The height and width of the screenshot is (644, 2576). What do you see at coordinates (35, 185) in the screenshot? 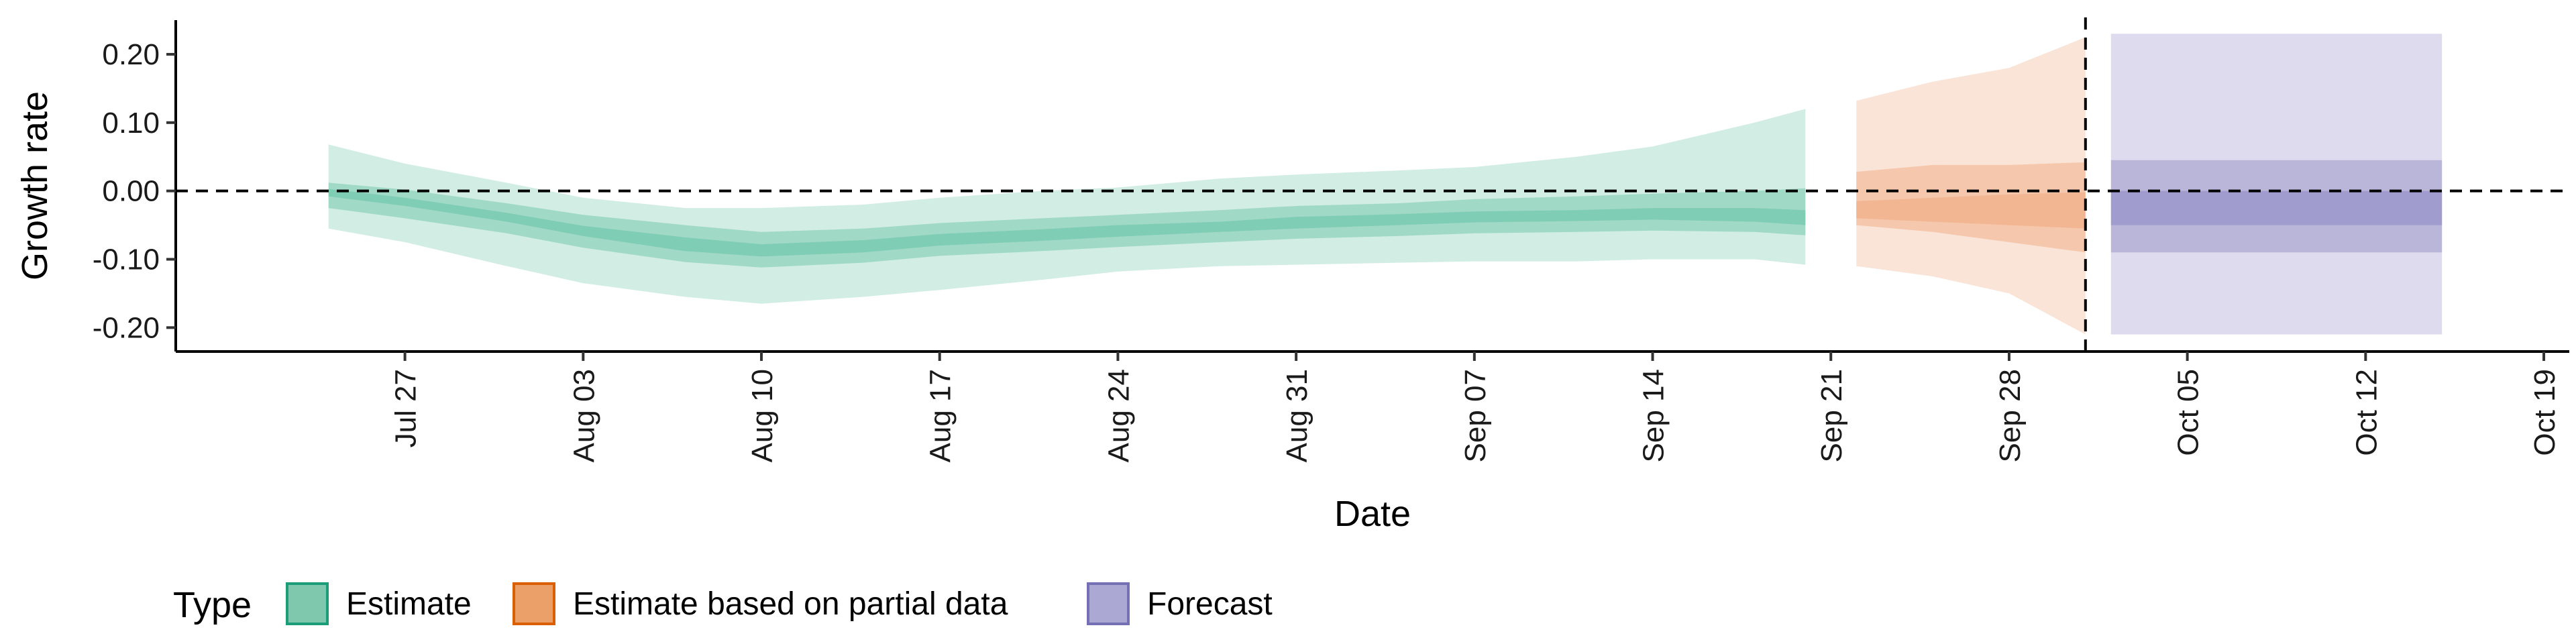
I see `y-axis-title: Growth rate` at bounding box center [35, 185].